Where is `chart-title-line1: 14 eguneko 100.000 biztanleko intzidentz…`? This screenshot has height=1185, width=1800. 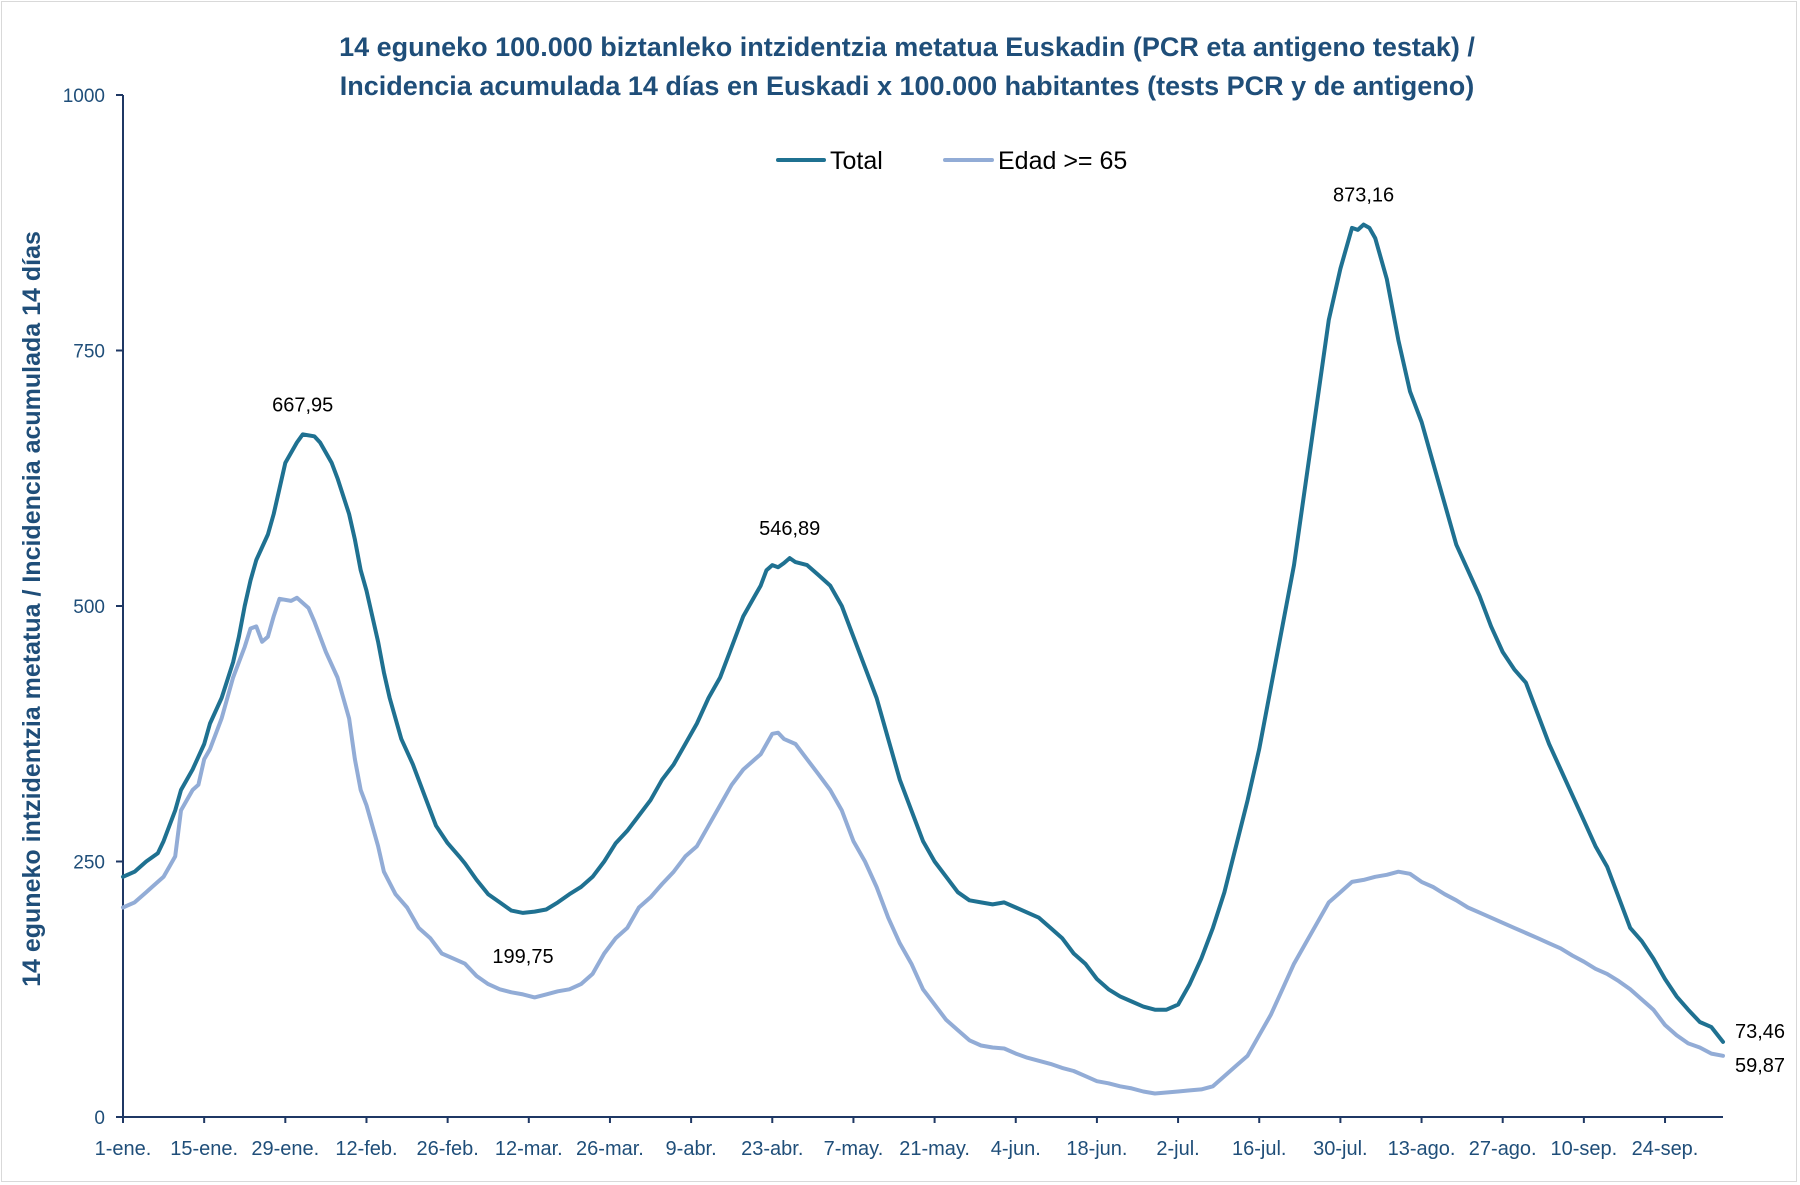 chart-title-line1: 14 eguneko 100.000 biztanleko intzidentz… is located at coordinates (907, 47).